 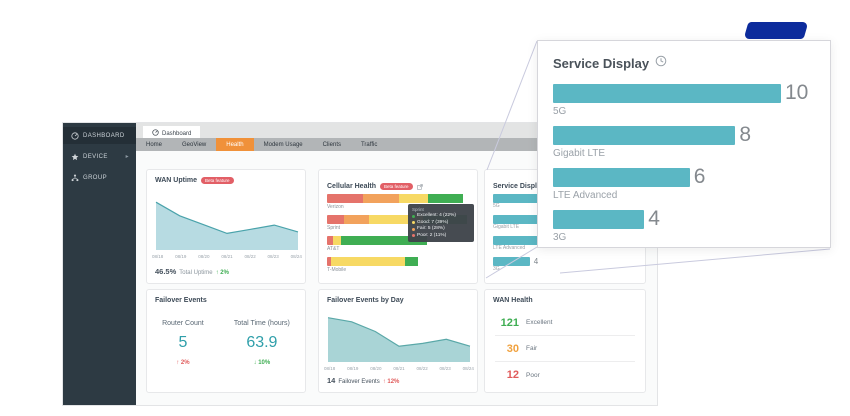 I want to click on carrier-row-t-mobile: T-Mobile, so click(x=398, y=265).